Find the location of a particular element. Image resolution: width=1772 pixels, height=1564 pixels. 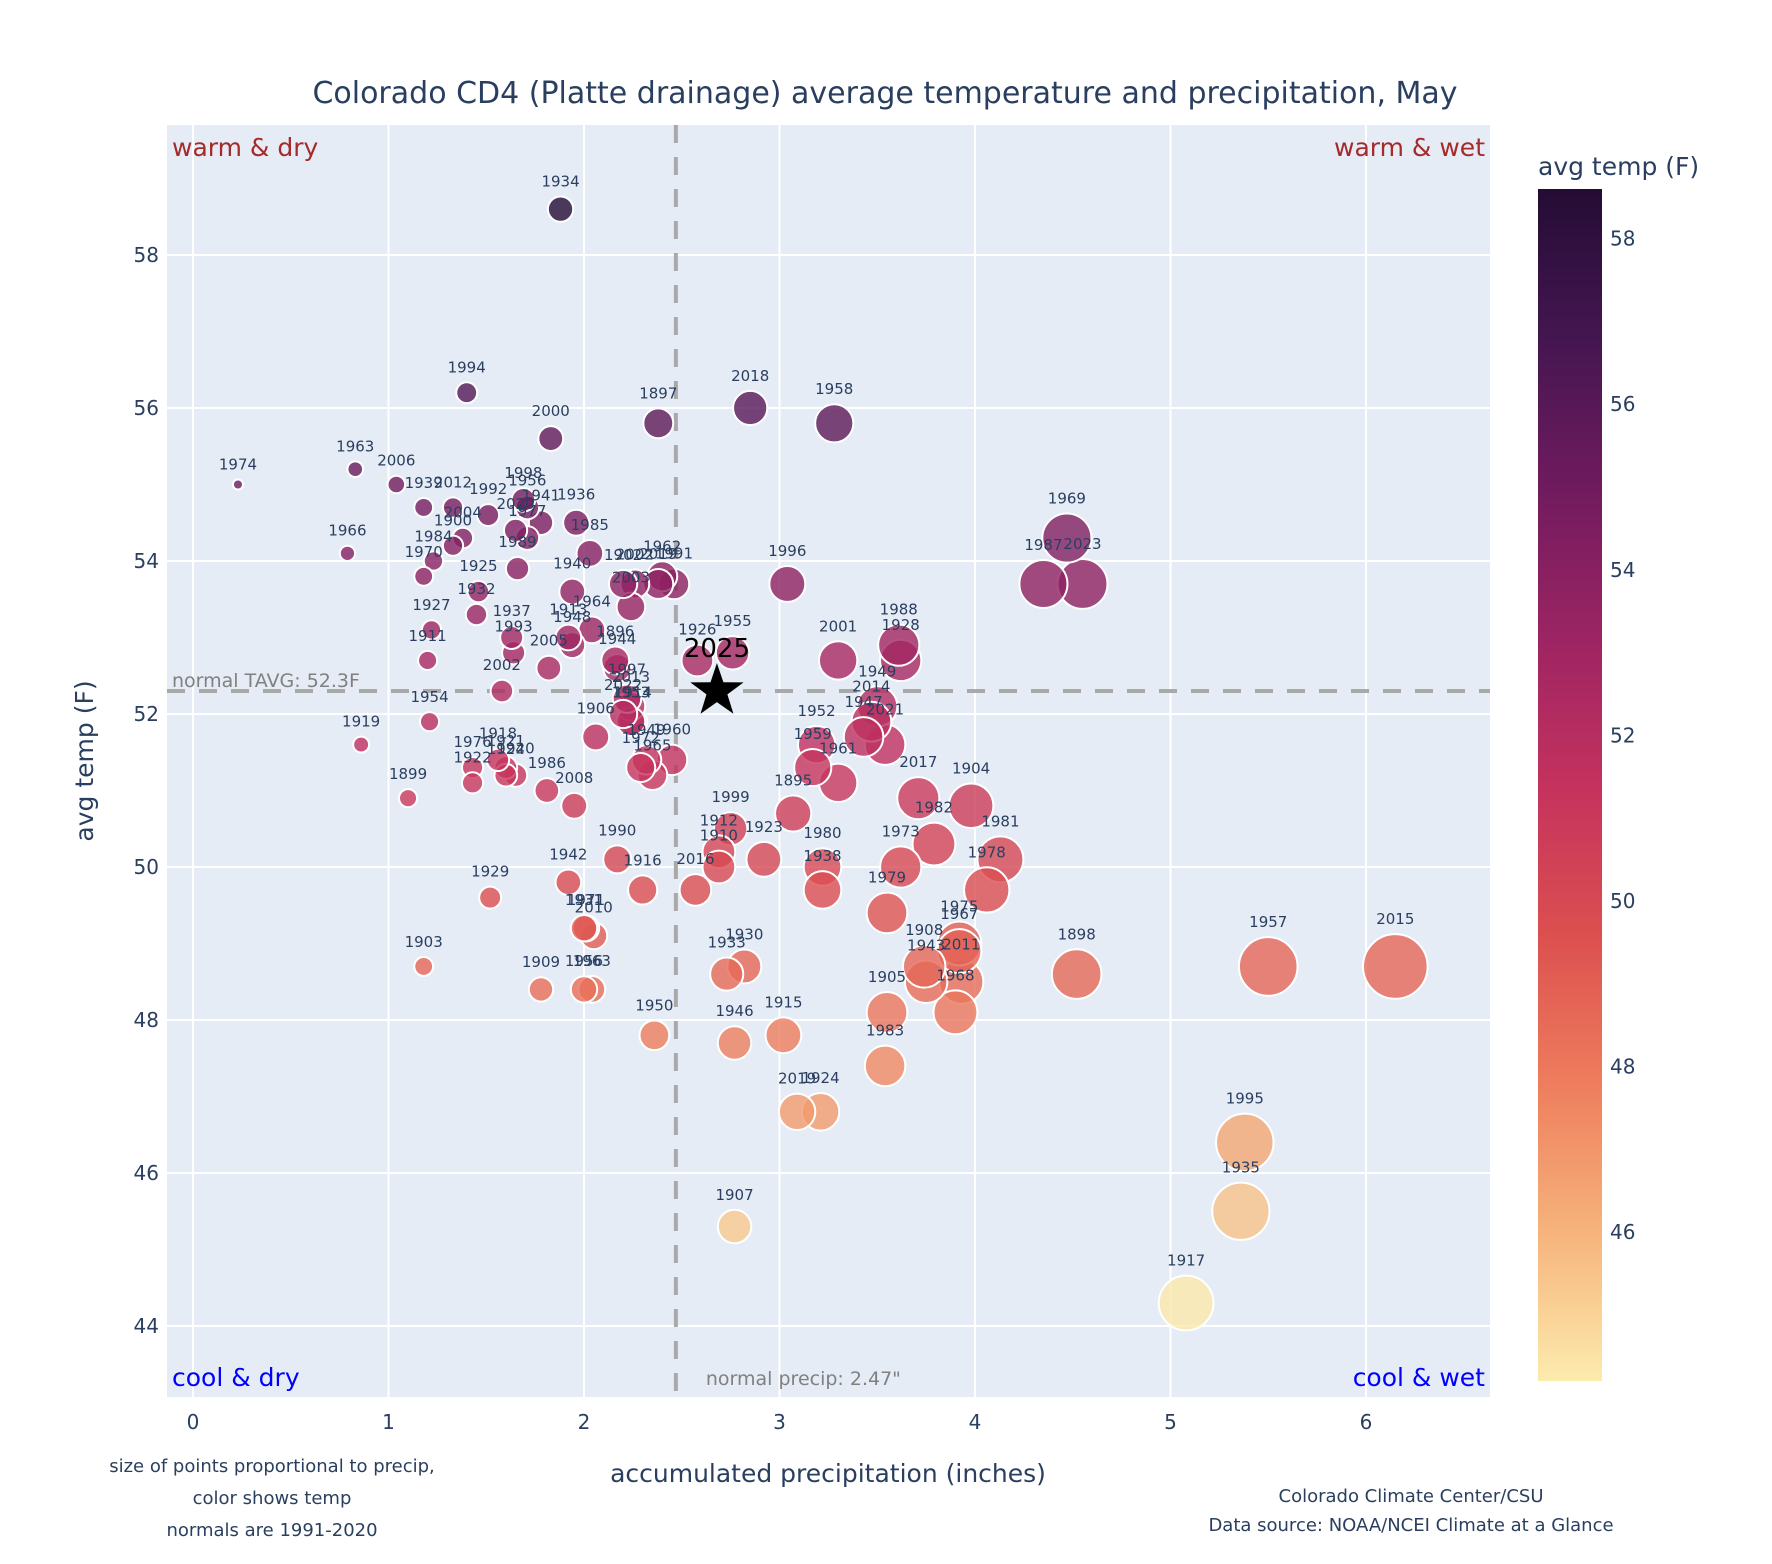

point-1969 is located at coordinates (1067, 538).